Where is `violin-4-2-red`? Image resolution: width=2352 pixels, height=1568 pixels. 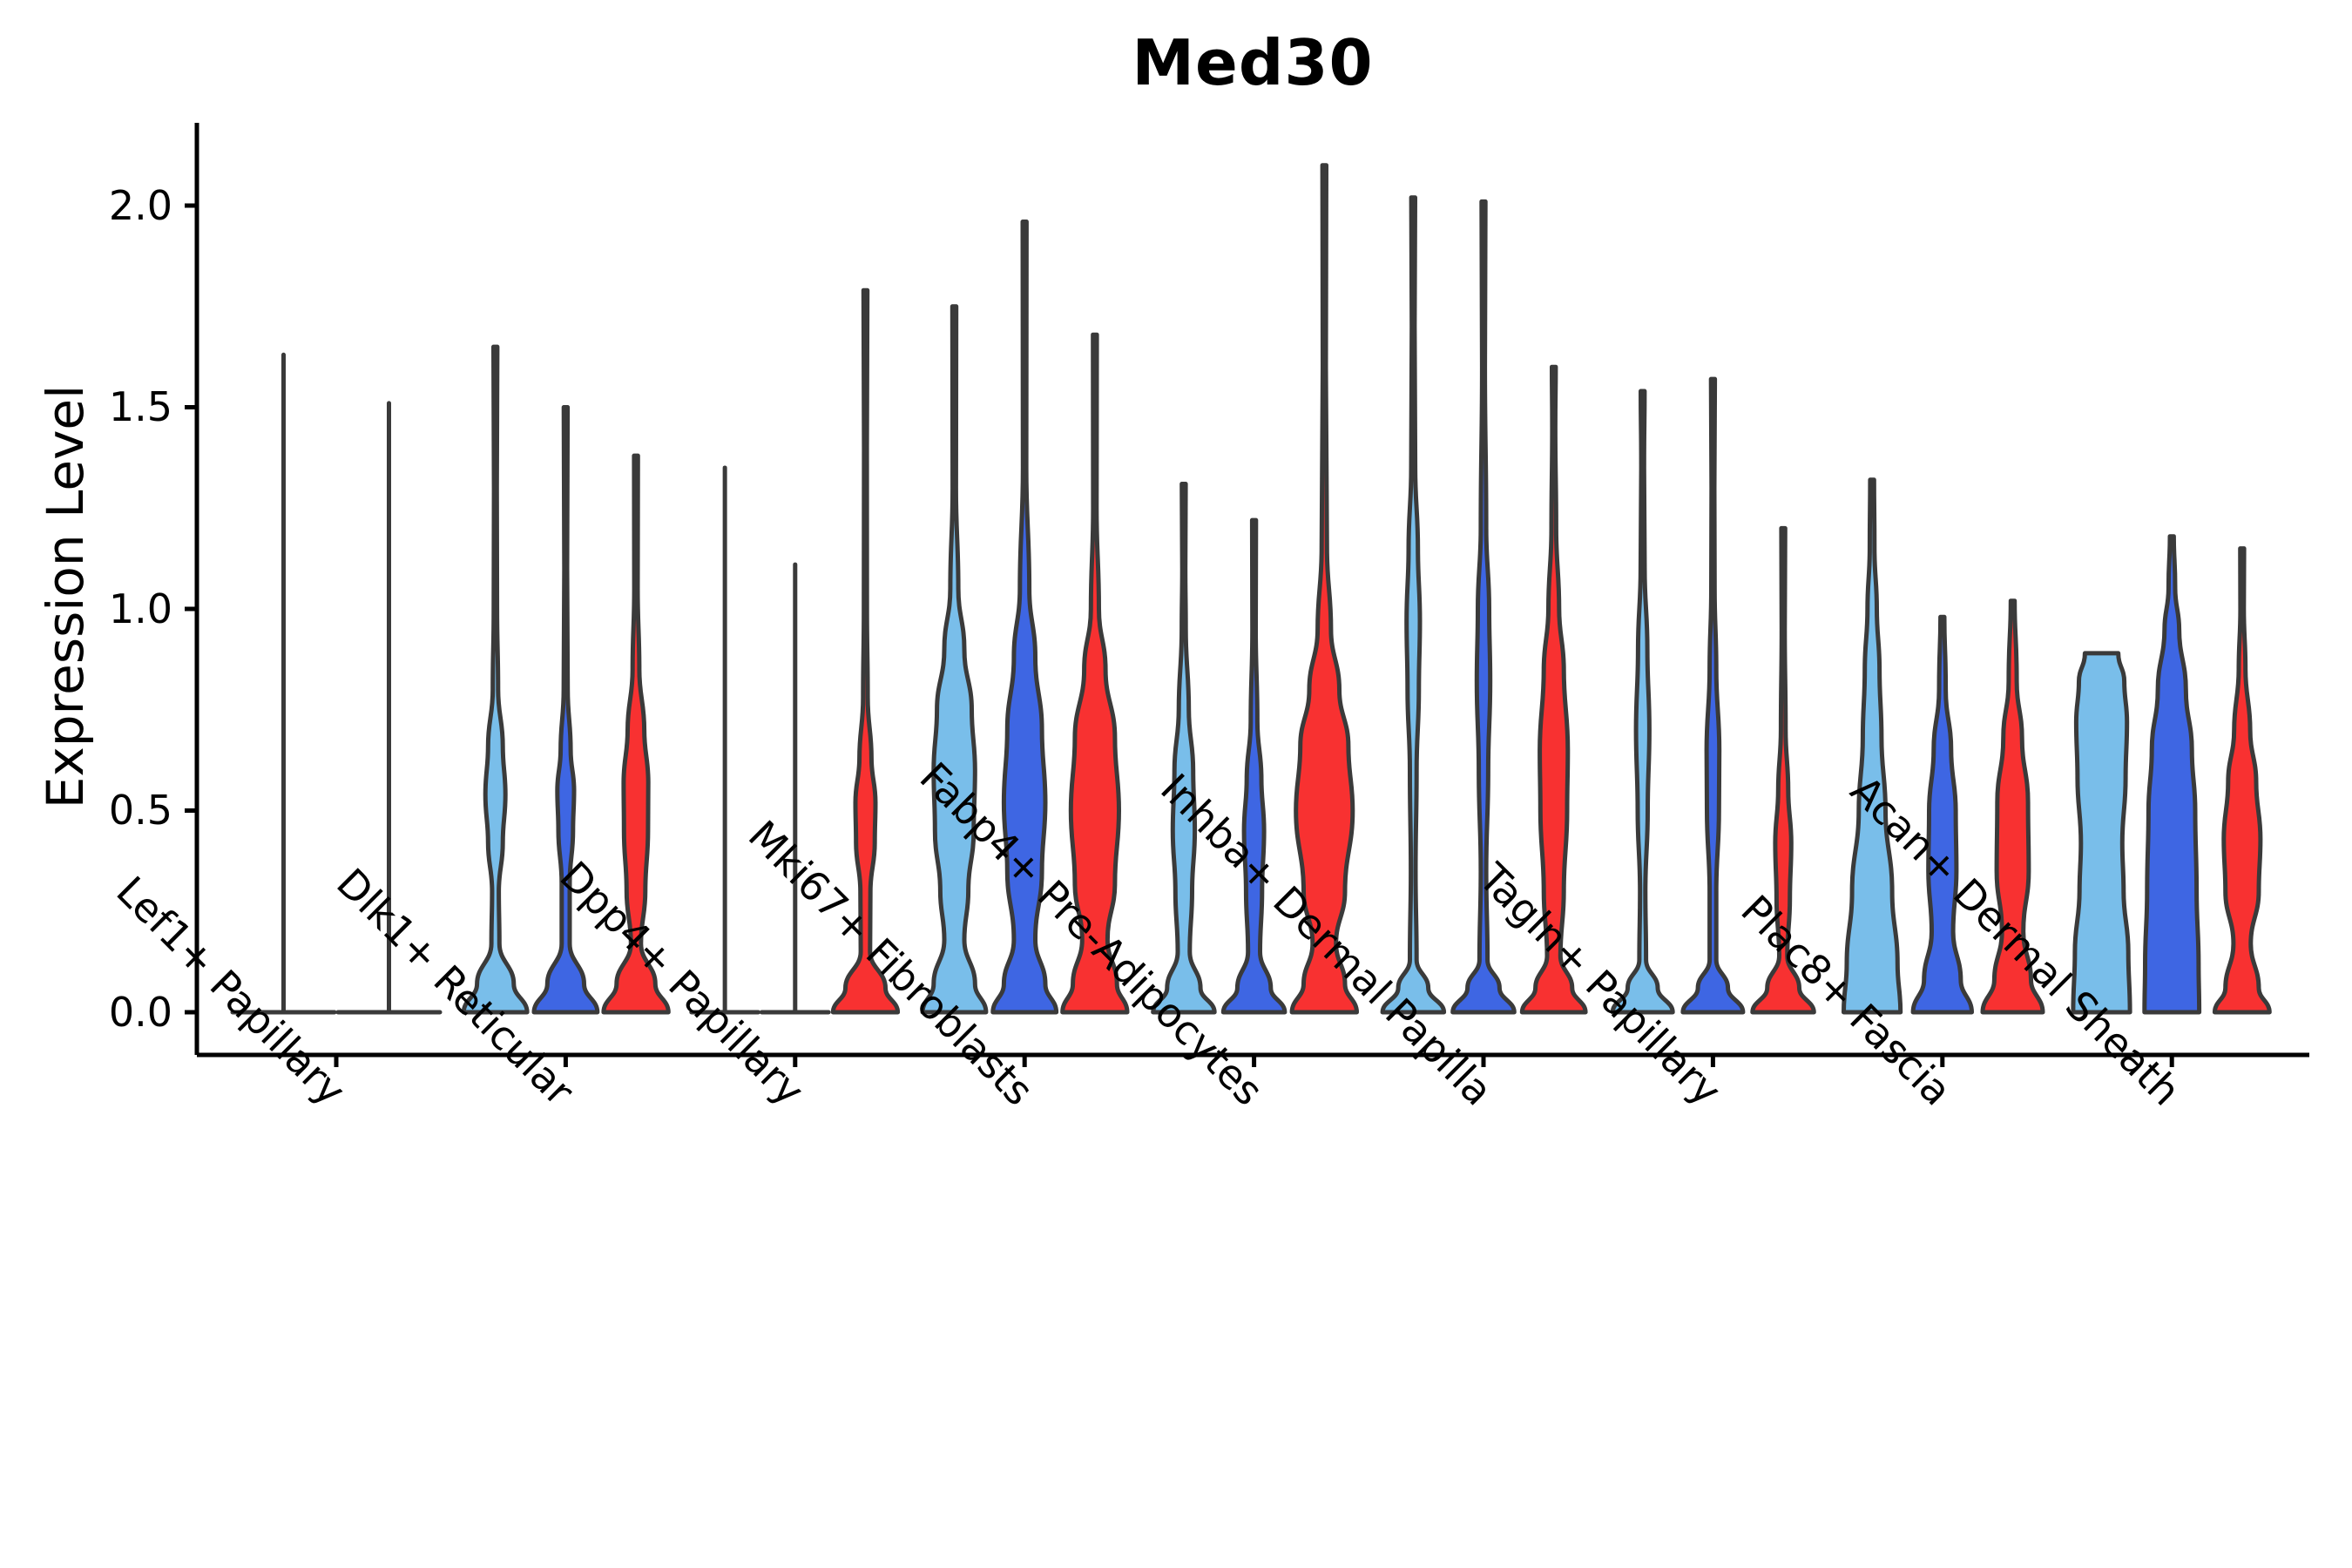
violin-4-2-red is located at coordinates (1324, 589).